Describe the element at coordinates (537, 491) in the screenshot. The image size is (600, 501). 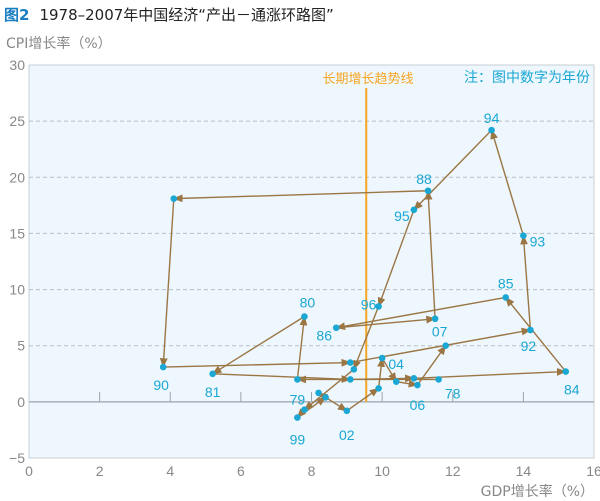
I see `x-axis-label: GDP增长率（%）` at that location.